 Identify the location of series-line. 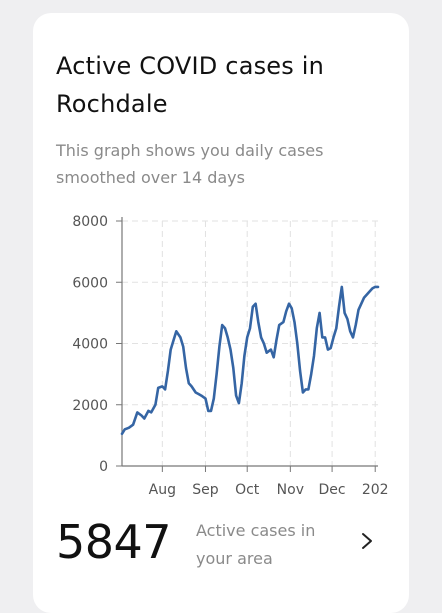
(250, 360).